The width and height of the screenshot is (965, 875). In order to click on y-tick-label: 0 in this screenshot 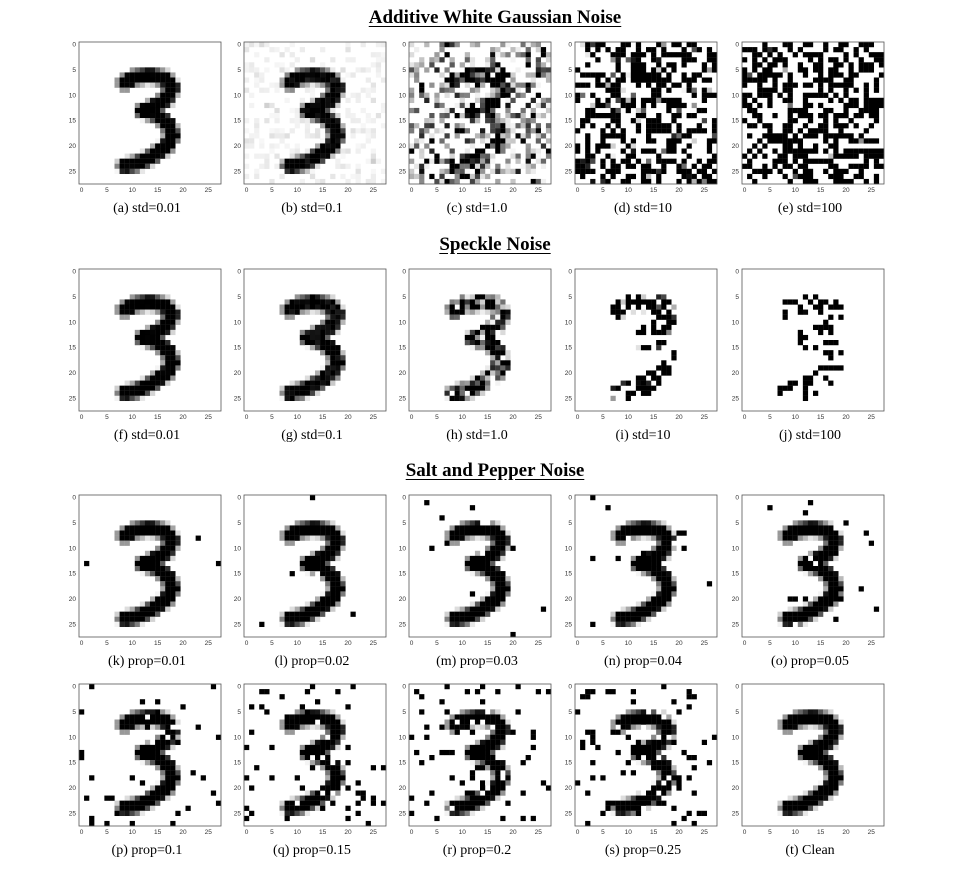, I will do `click(239, 498)`.